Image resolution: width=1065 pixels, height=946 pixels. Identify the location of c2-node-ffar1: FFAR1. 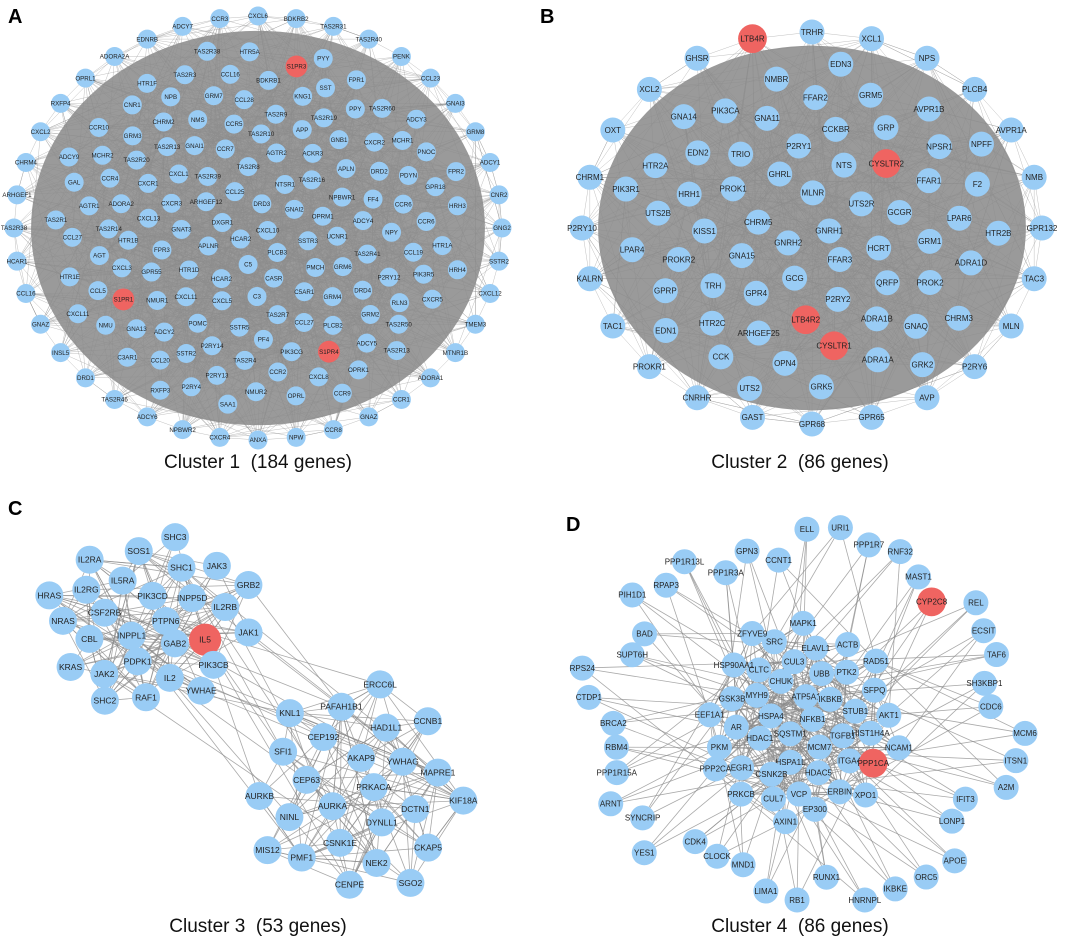
(929, 181).